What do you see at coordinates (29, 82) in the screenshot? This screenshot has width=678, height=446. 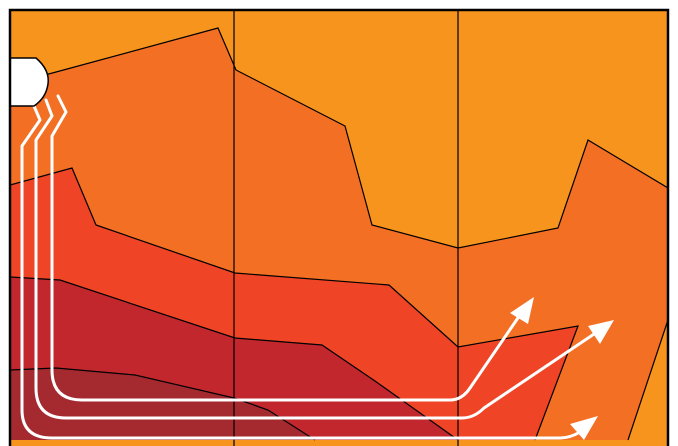 I see `source-icon` at bounding box center [29, 82].